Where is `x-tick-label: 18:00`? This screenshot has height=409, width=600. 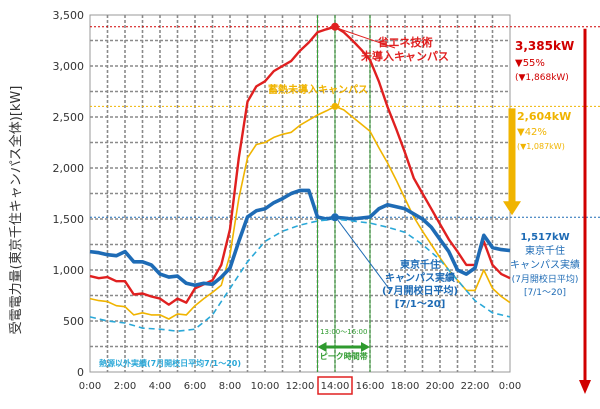
x-tick-label: 18:00 is located at coordinates (405, 386).